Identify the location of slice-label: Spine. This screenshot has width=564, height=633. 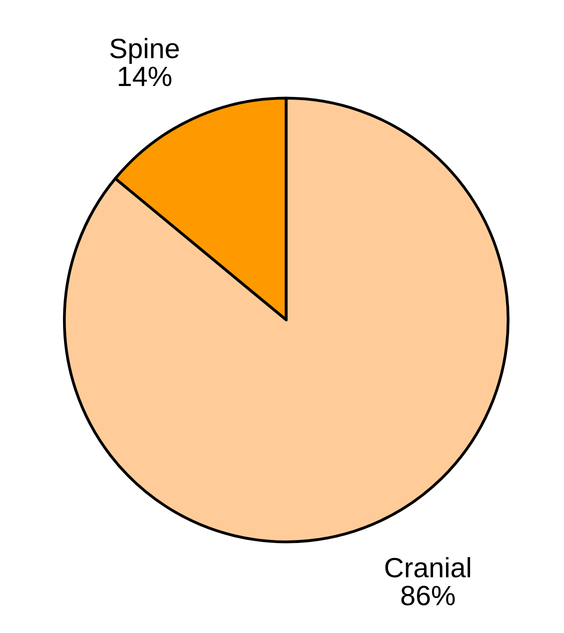
(144, 51).